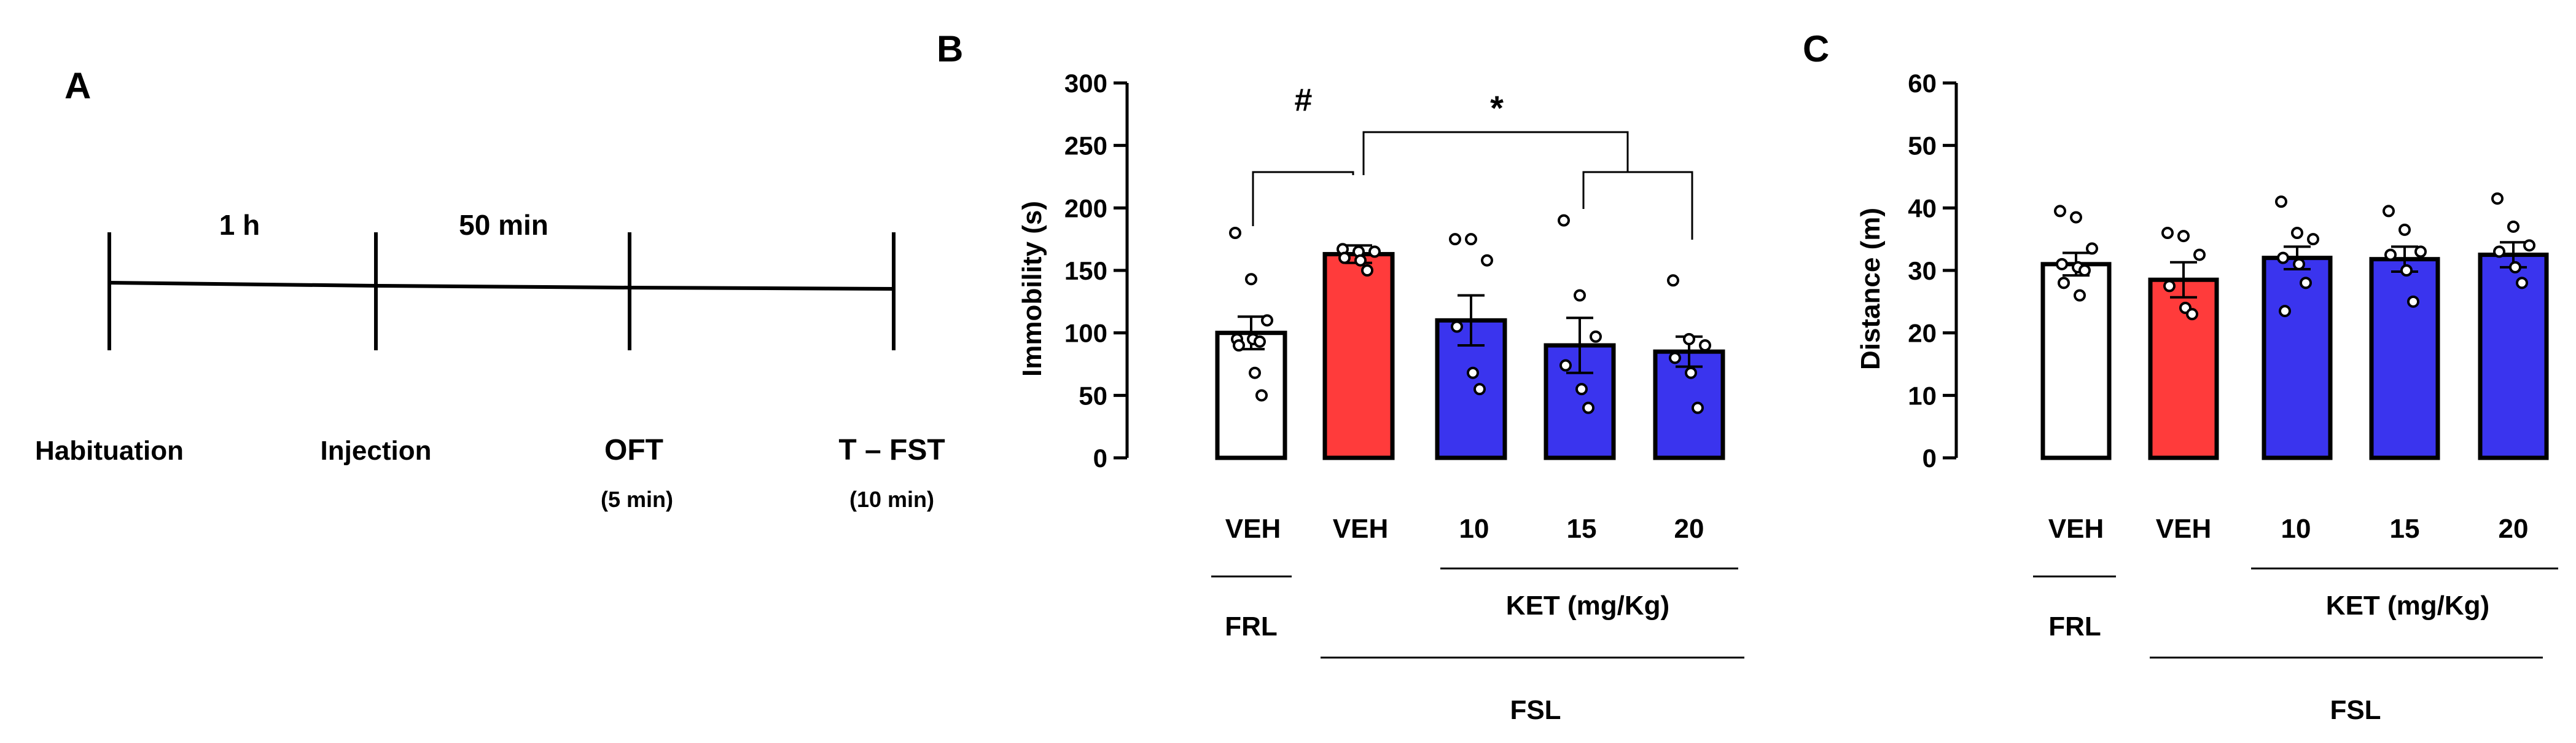 The width and height of the screenshot is (2576, 743). Describe the element at coordinates (1922, 271) in the screenshot. I see `y-tick-label: 30` at that location.